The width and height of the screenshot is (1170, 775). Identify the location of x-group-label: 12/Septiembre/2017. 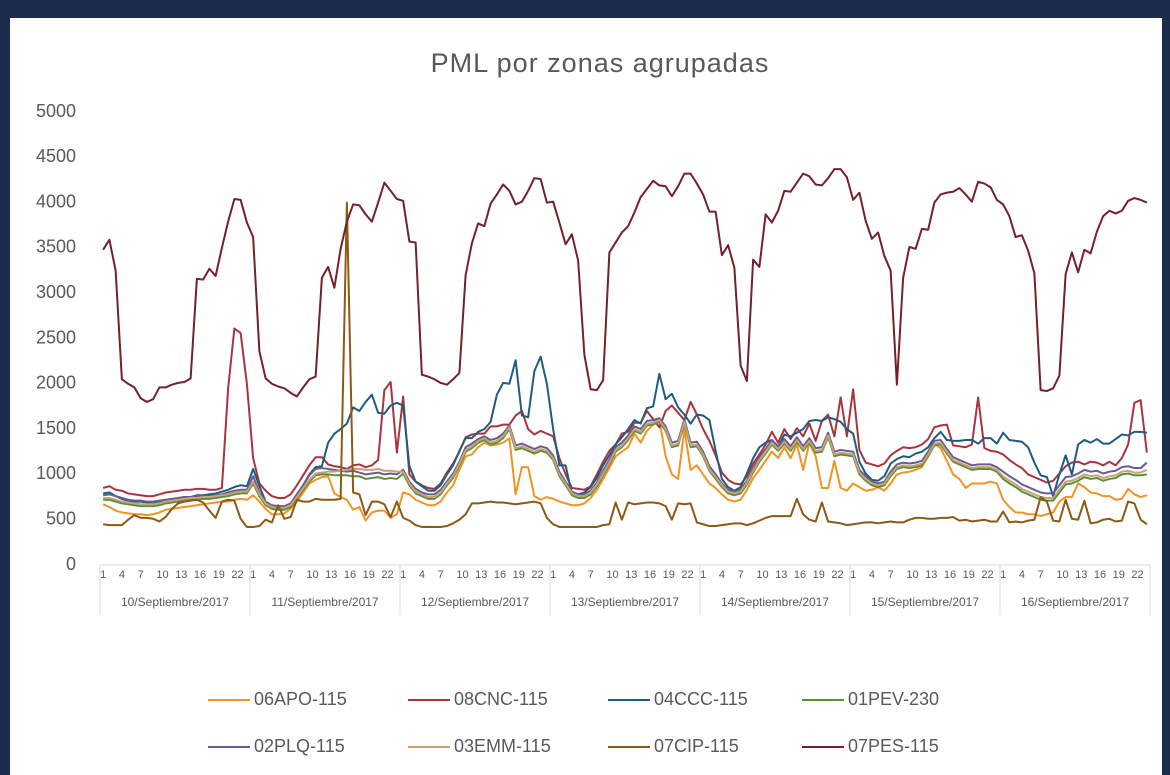
(475, 602).